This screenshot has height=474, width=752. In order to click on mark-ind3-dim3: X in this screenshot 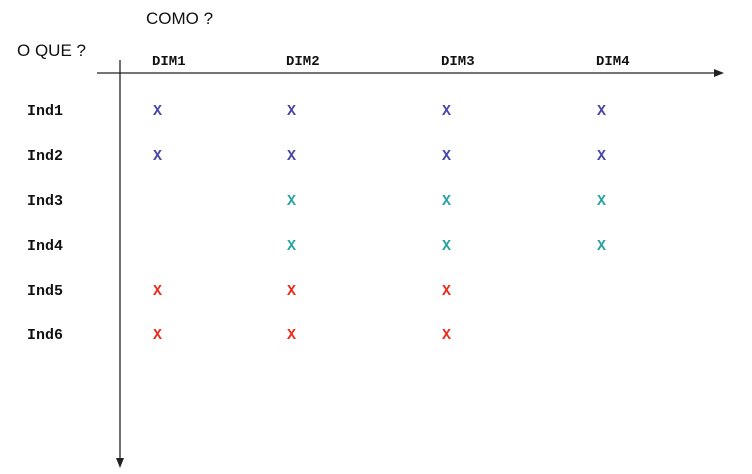, I will do `click(447, 201)`.